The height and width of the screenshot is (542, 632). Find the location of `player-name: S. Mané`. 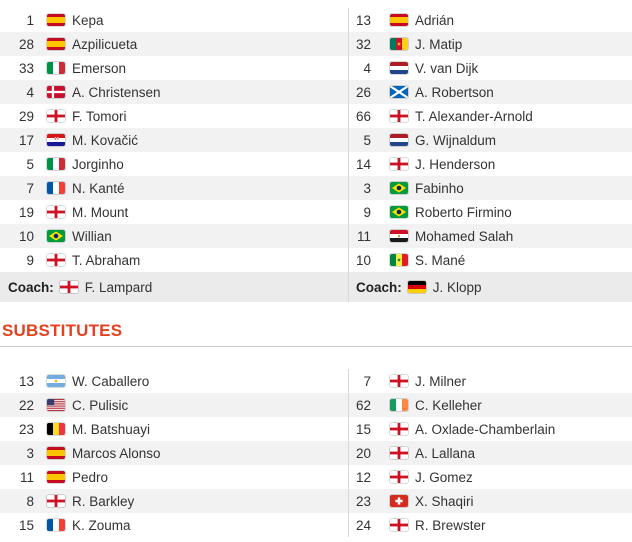

player-name: S. Mané is located at coordinates (440, 260).